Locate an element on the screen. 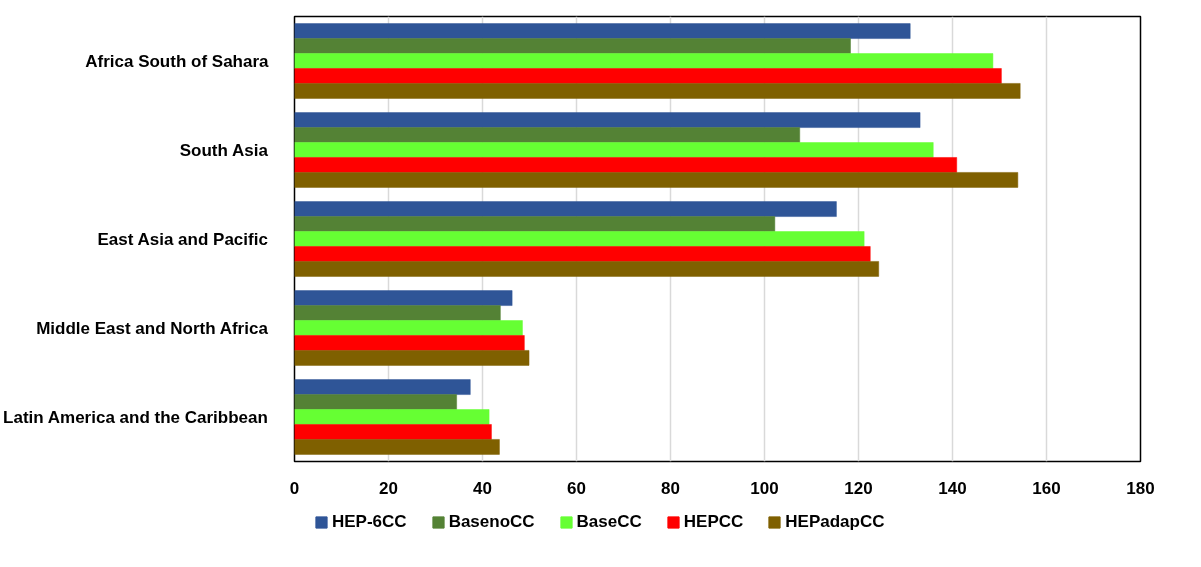  x-tick-label: 60 is located at coordinates (576, 488).